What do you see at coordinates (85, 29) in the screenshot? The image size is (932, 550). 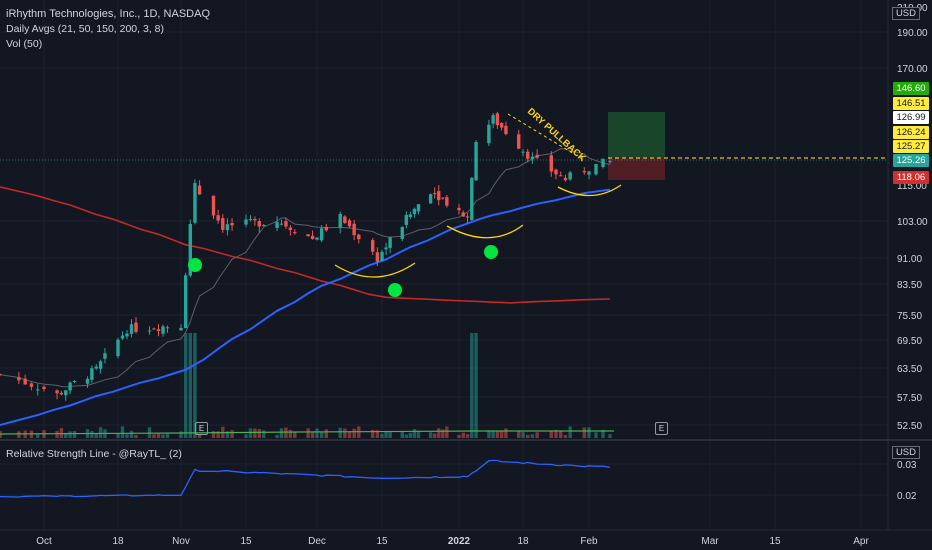 I see `indicator-legend: Daily Avgs (21, 50, 150, 200, 3, 8)` at bounding box center [85, 29].